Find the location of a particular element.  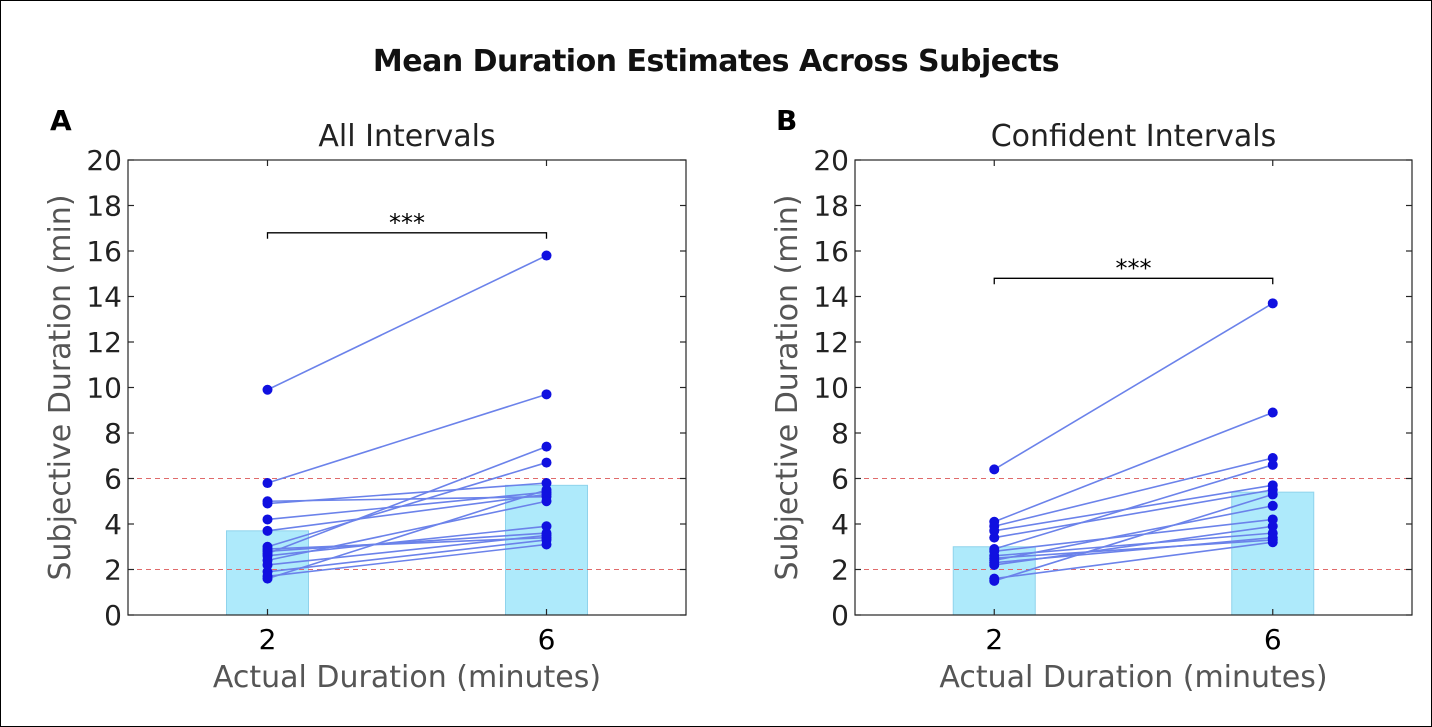

panel-letter-b: B is located at coordinates (787, 120).